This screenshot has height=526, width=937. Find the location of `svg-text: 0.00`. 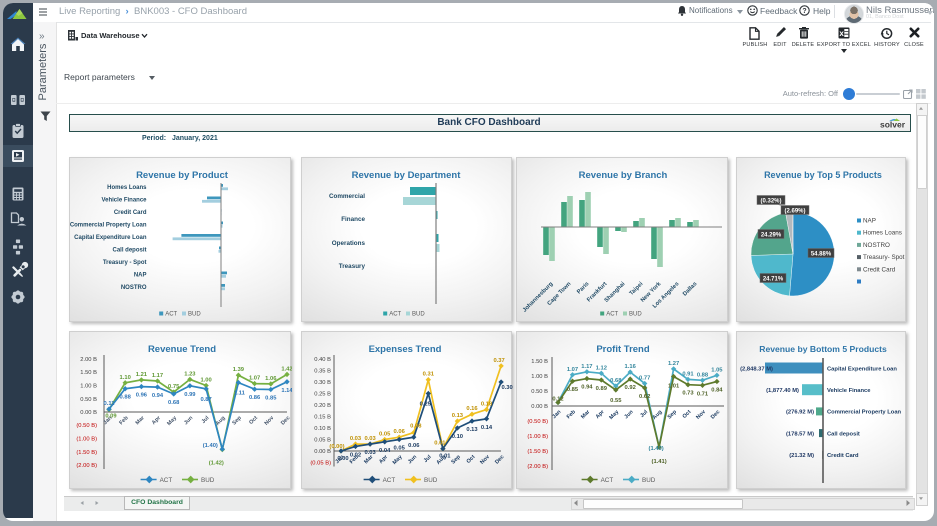

svg-text: 0.00 is located at coordinates (342, 459).